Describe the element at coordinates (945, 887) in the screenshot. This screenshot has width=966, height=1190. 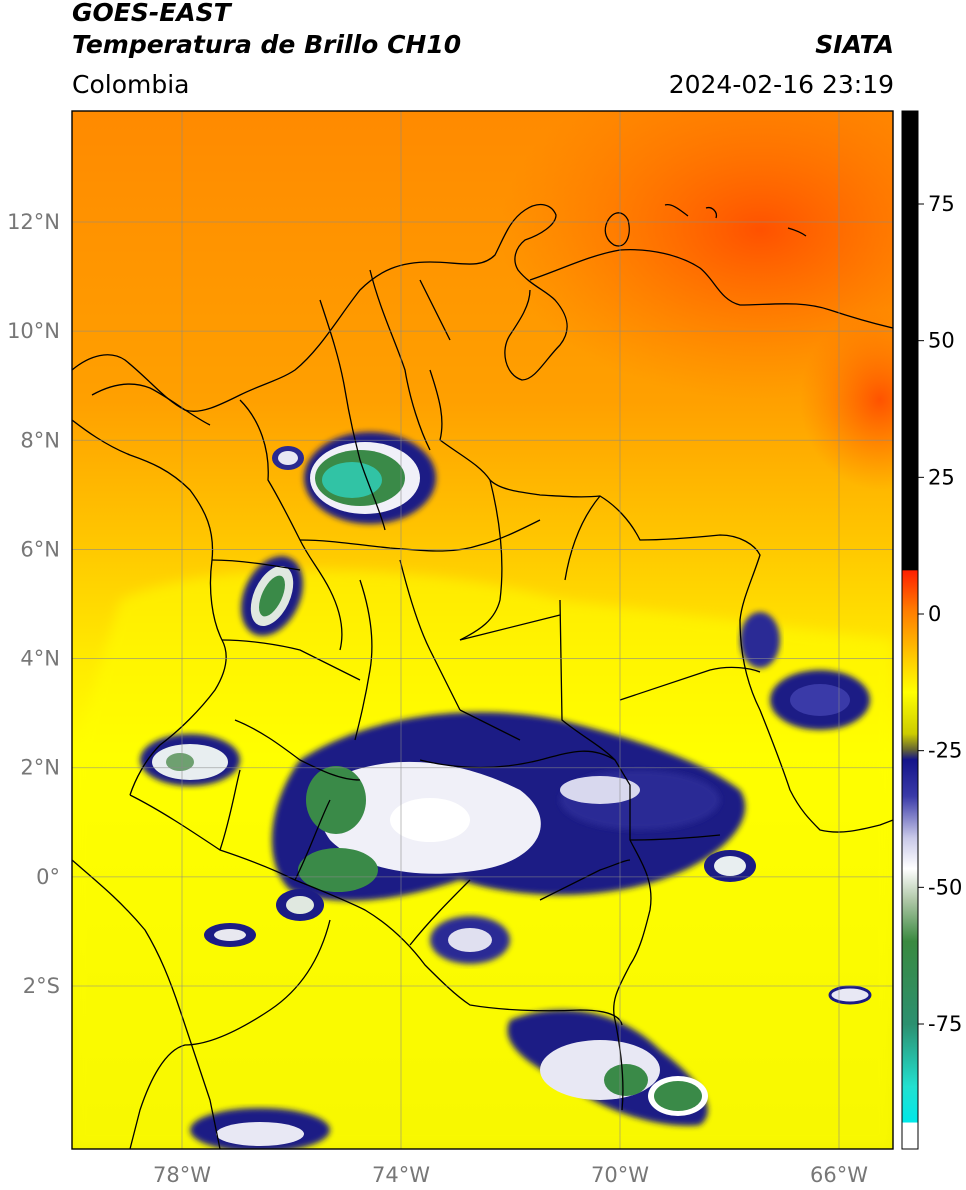
I see `colorbar-tick-label: -50` at that location.